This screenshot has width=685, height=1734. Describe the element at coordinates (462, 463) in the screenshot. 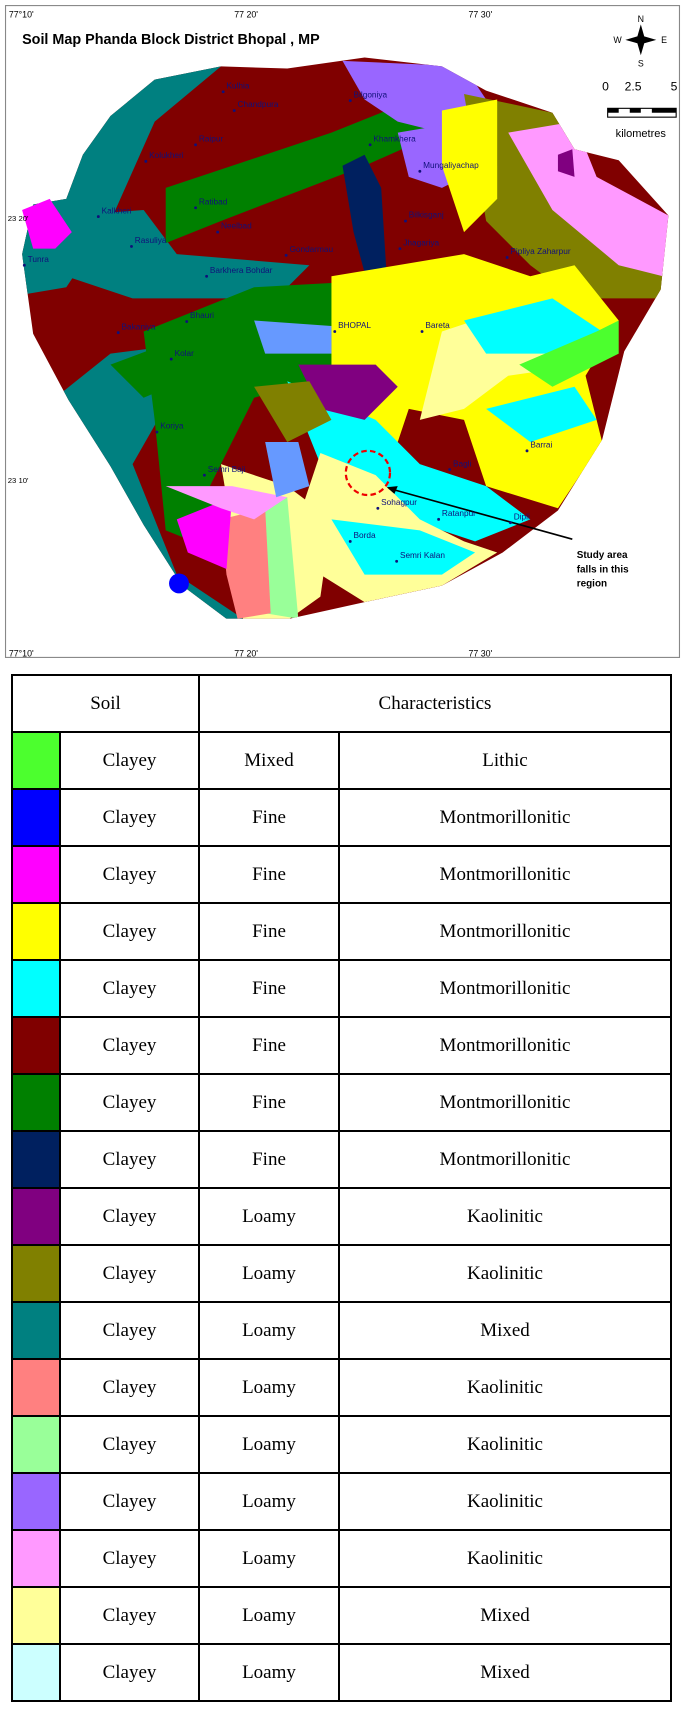

I see `place-label: Bagli` at that location.